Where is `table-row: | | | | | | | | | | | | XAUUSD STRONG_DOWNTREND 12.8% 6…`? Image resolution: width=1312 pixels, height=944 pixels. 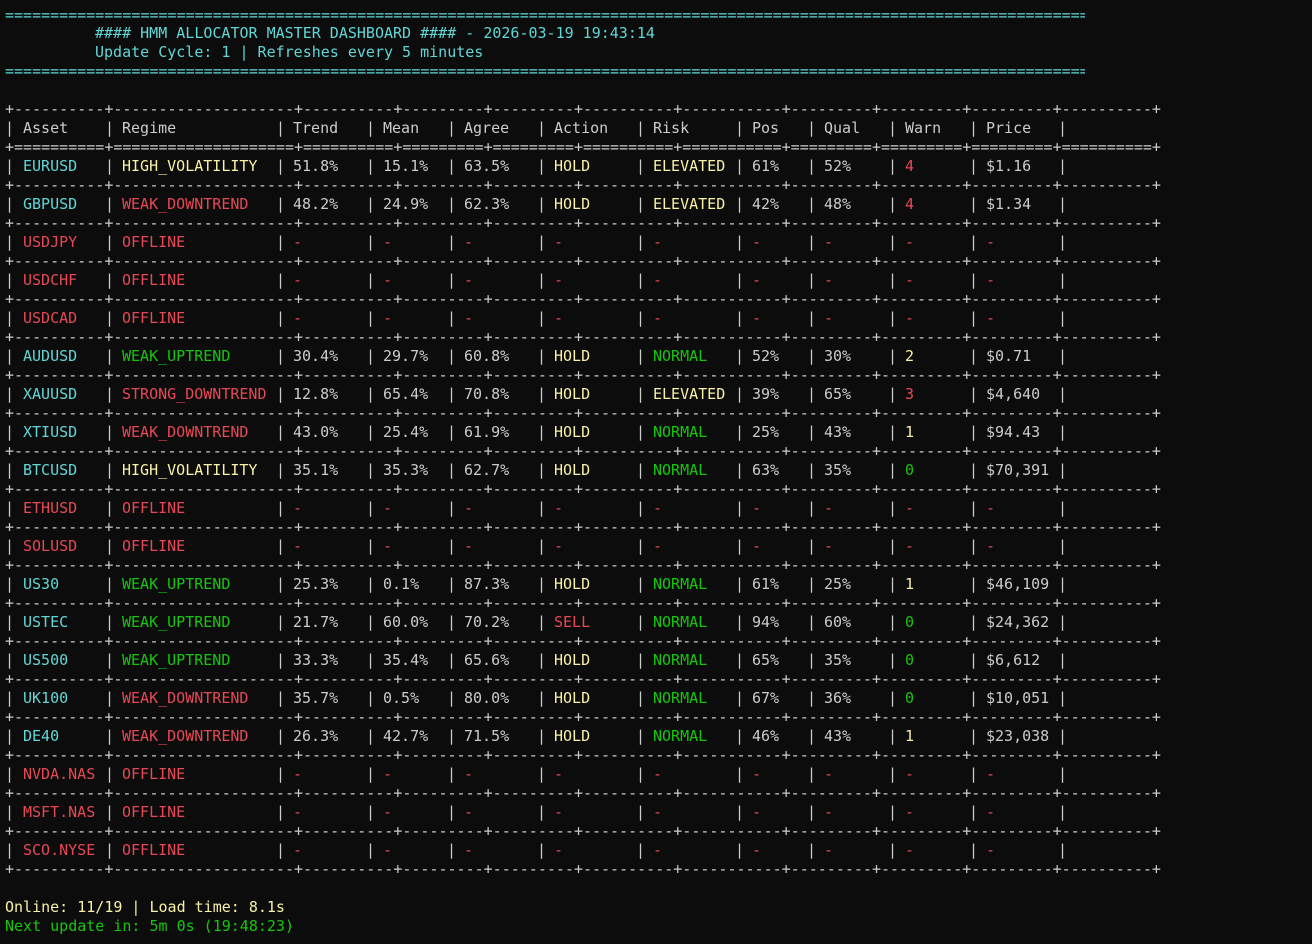
table-row: | | | | | | | | | | | | XAUUSD STRONG_DOWNTREND 12.8% 6… is located at coordinates (540, 394).